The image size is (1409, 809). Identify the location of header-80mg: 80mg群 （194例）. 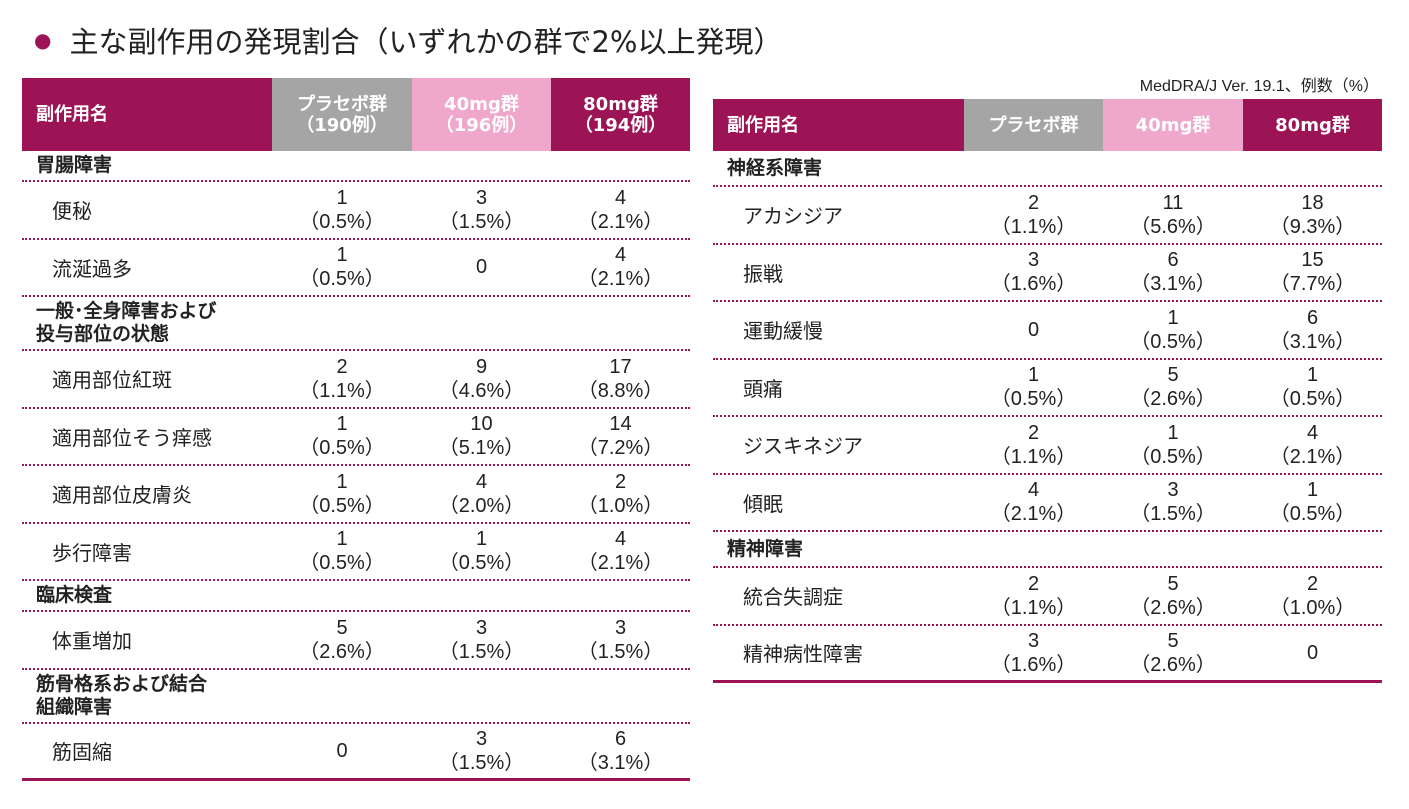
(620, 114).